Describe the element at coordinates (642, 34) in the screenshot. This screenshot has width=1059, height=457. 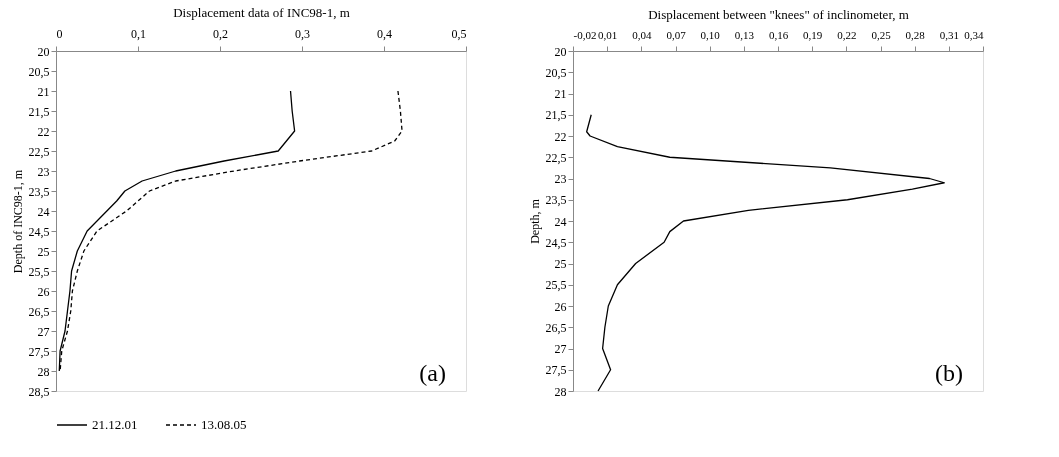
I see `x-tick-label: 0,04` at that location.